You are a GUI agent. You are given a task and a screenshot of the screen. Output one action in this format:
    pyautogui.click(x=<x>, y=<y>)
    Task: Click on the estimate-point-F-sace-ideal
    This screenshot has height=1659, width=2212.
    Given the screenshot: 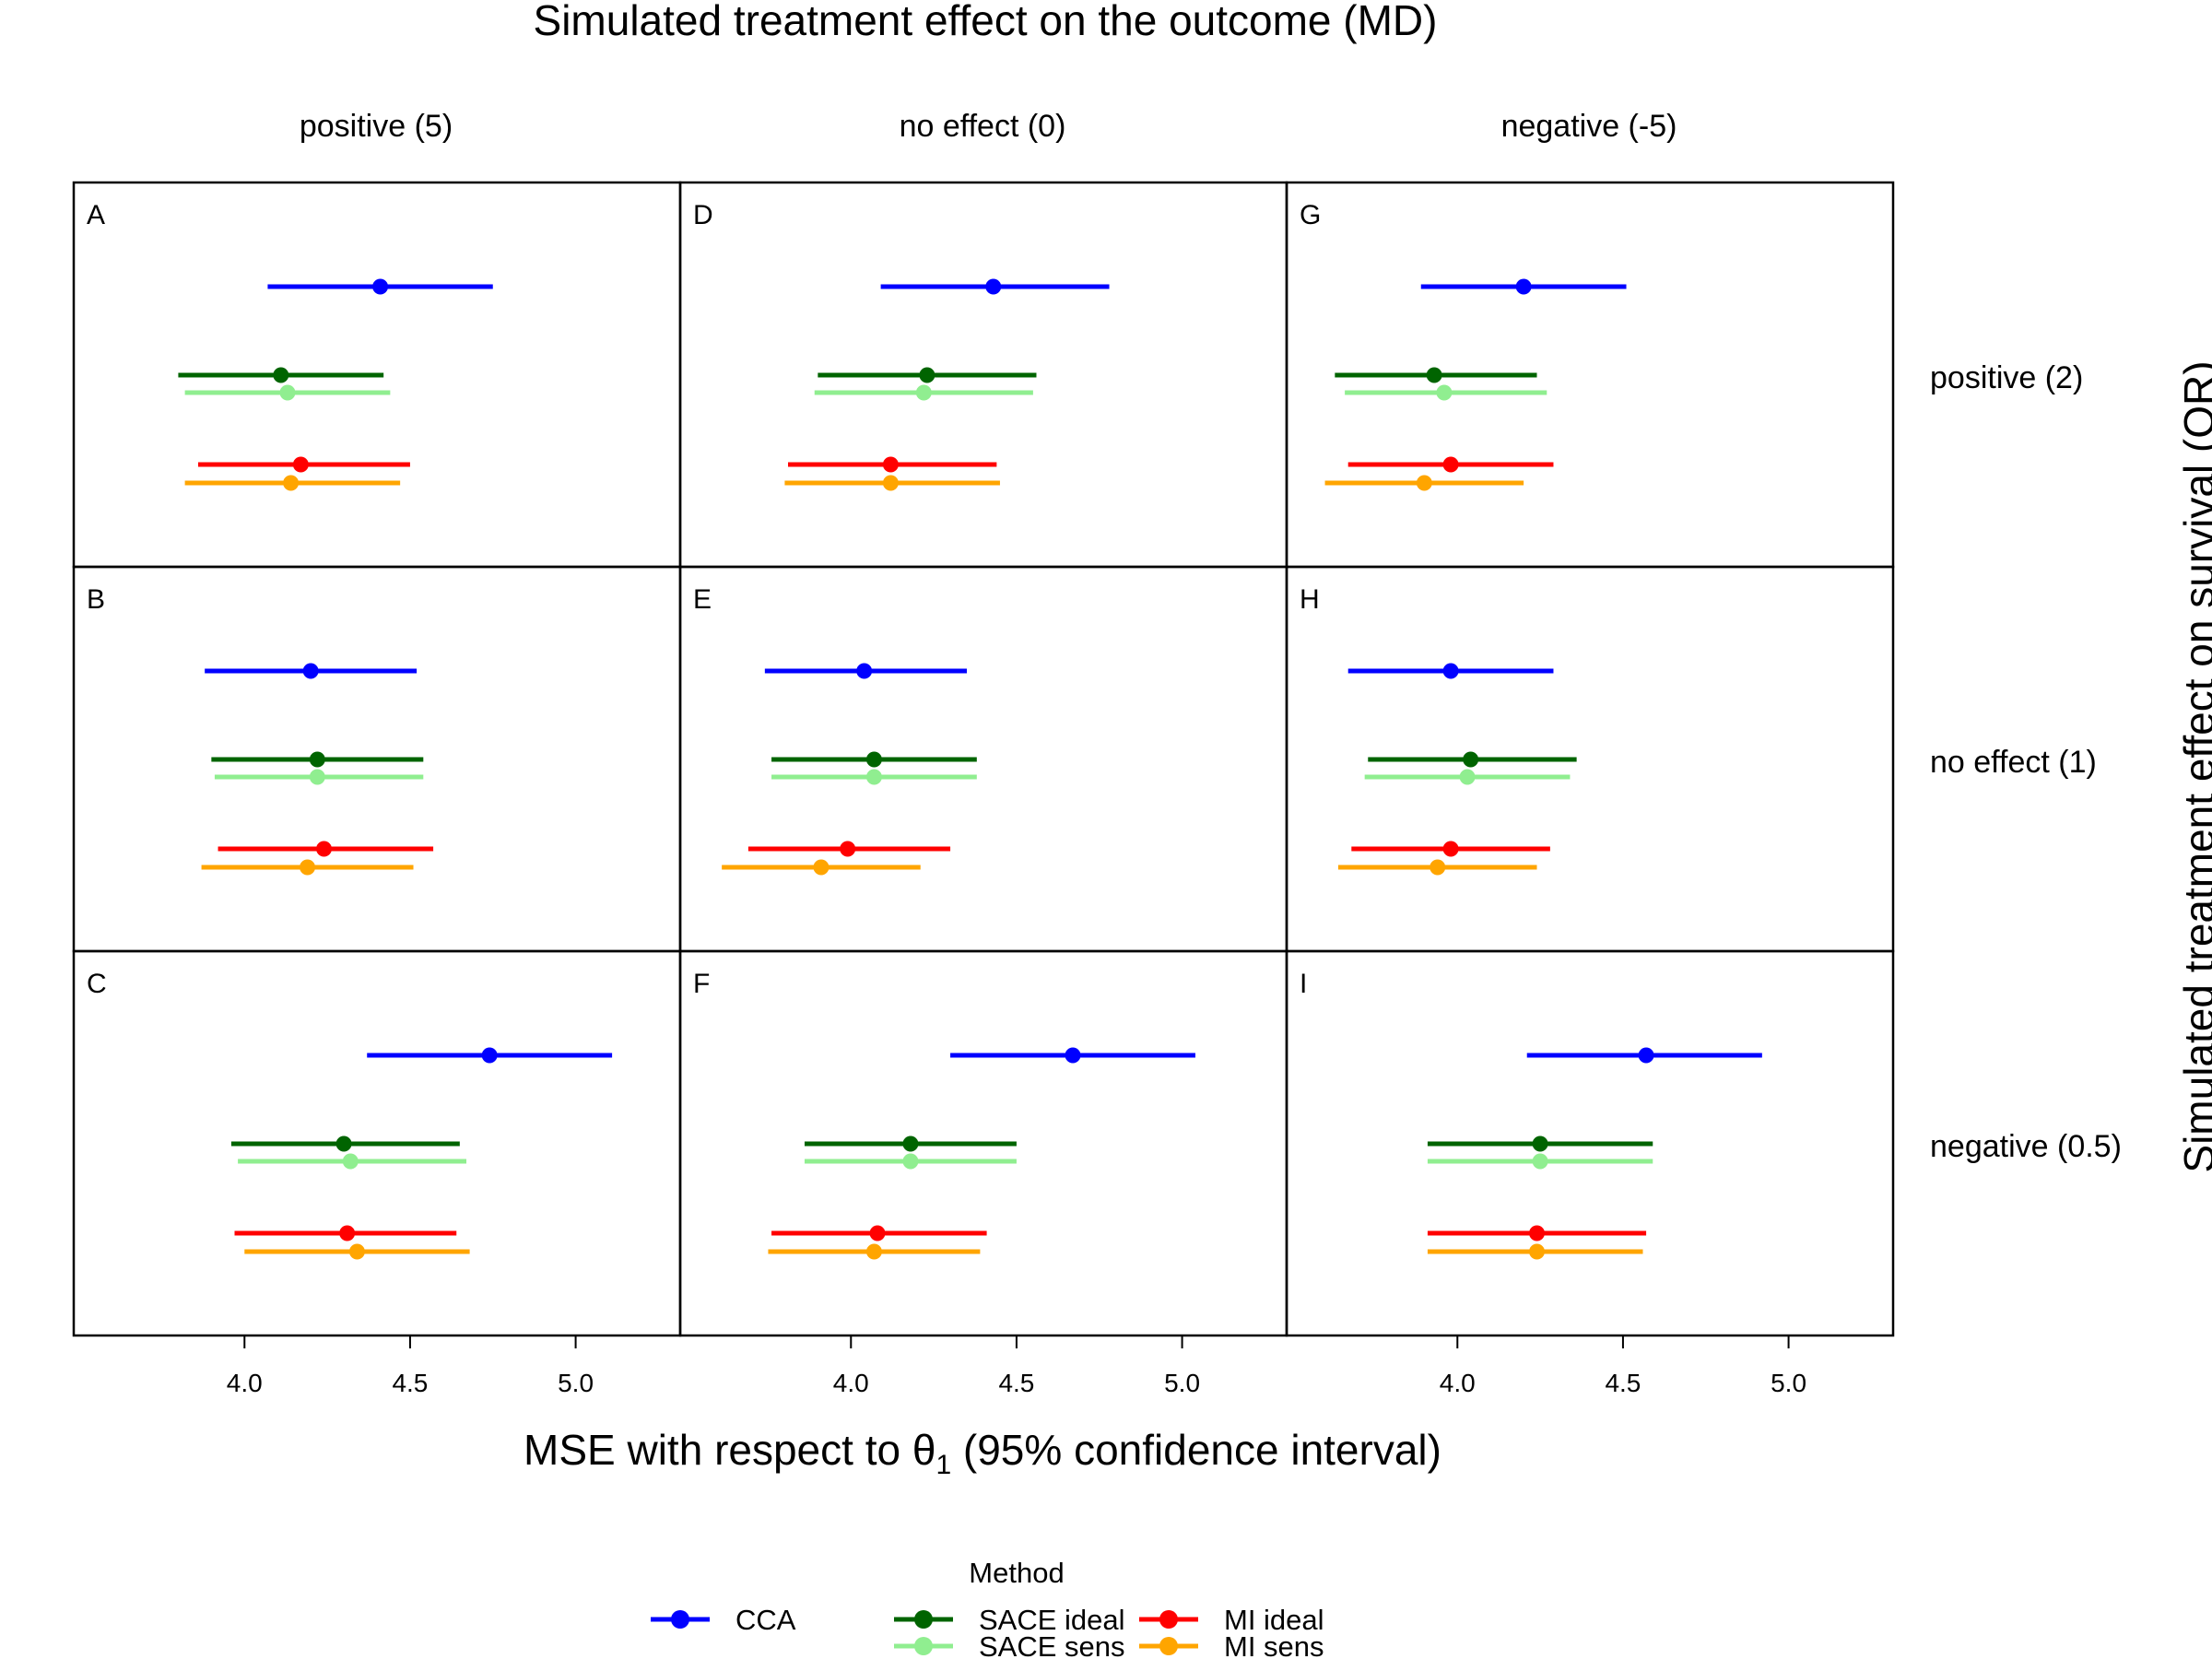 What is the action you would take?
    pyautogui.click(x=910, y=1143)
    